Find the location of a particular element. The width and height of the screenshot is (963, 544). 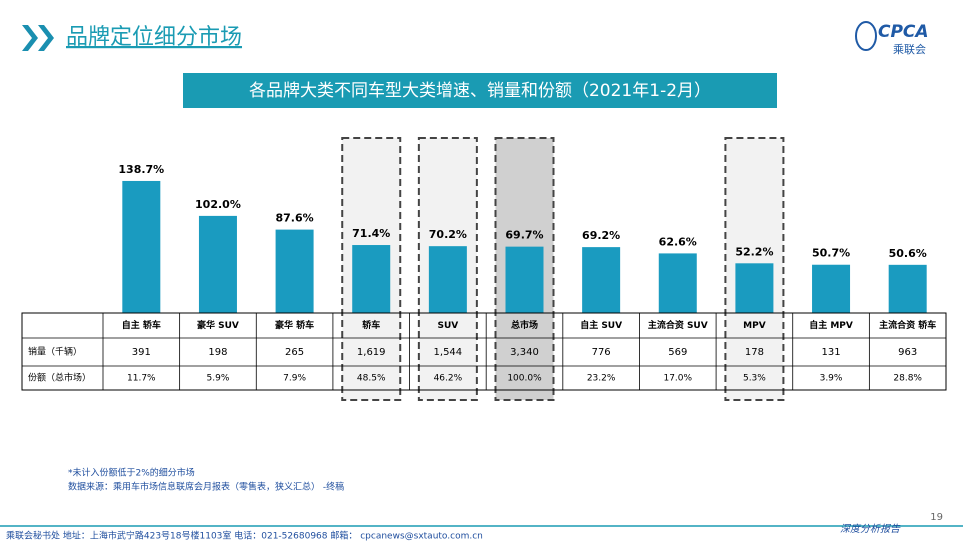

subtitle-box is located at coordinates (480, 90).